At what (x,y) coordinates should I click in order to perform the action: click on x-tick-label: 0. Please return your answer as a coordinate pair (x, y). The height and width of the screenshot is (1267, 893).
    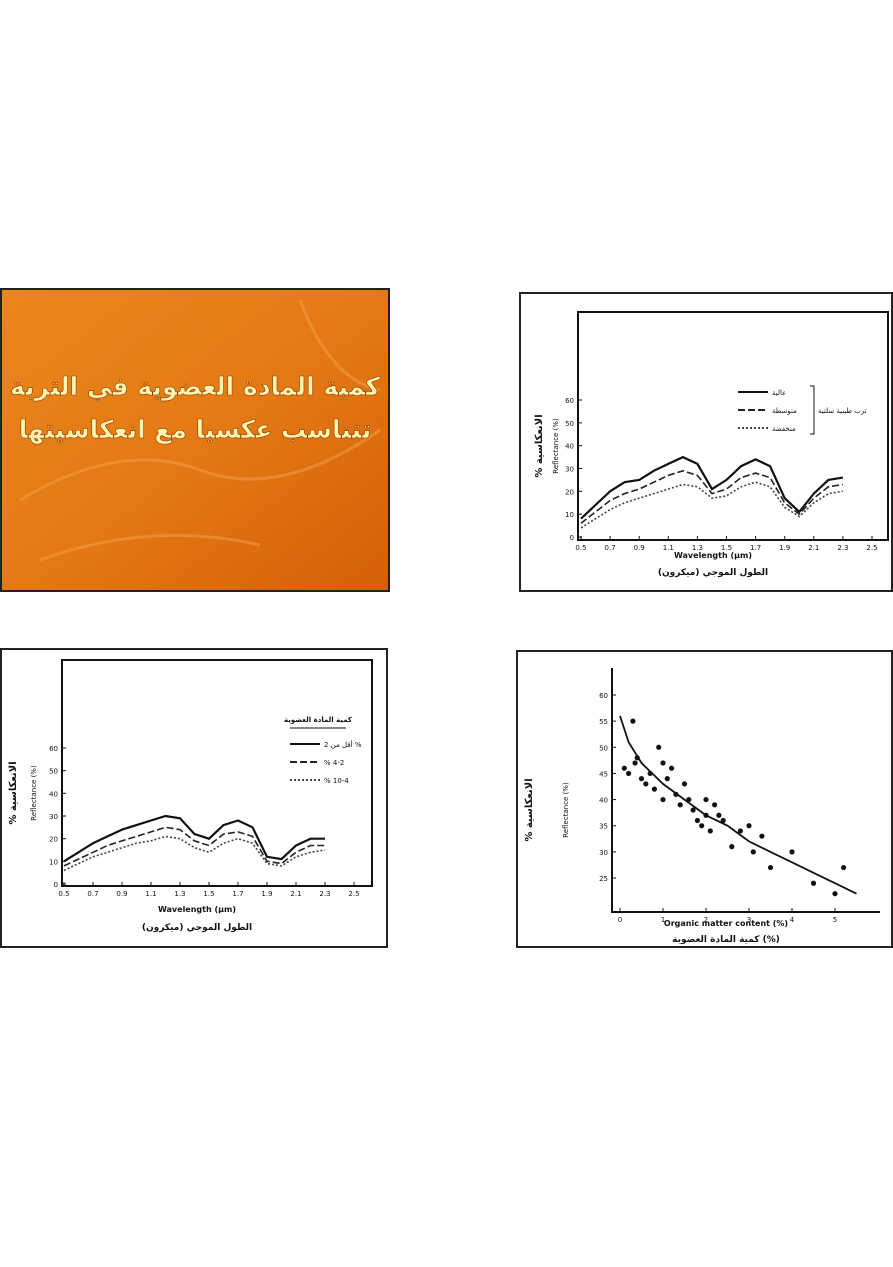
    Looking at the image, I should click on (620, 920).